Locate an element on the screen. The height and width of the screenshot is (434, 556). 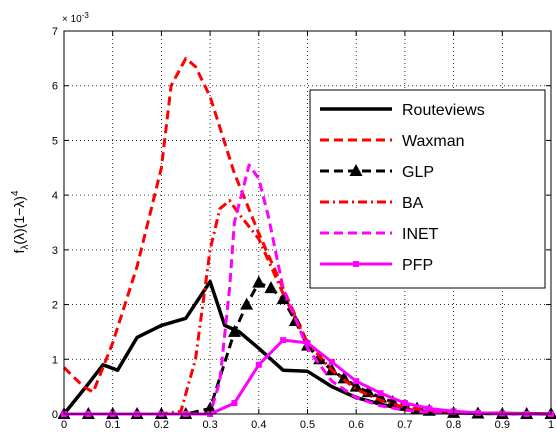
legend-item-routeviews: Routeviews is located at coordinates (402, 110).